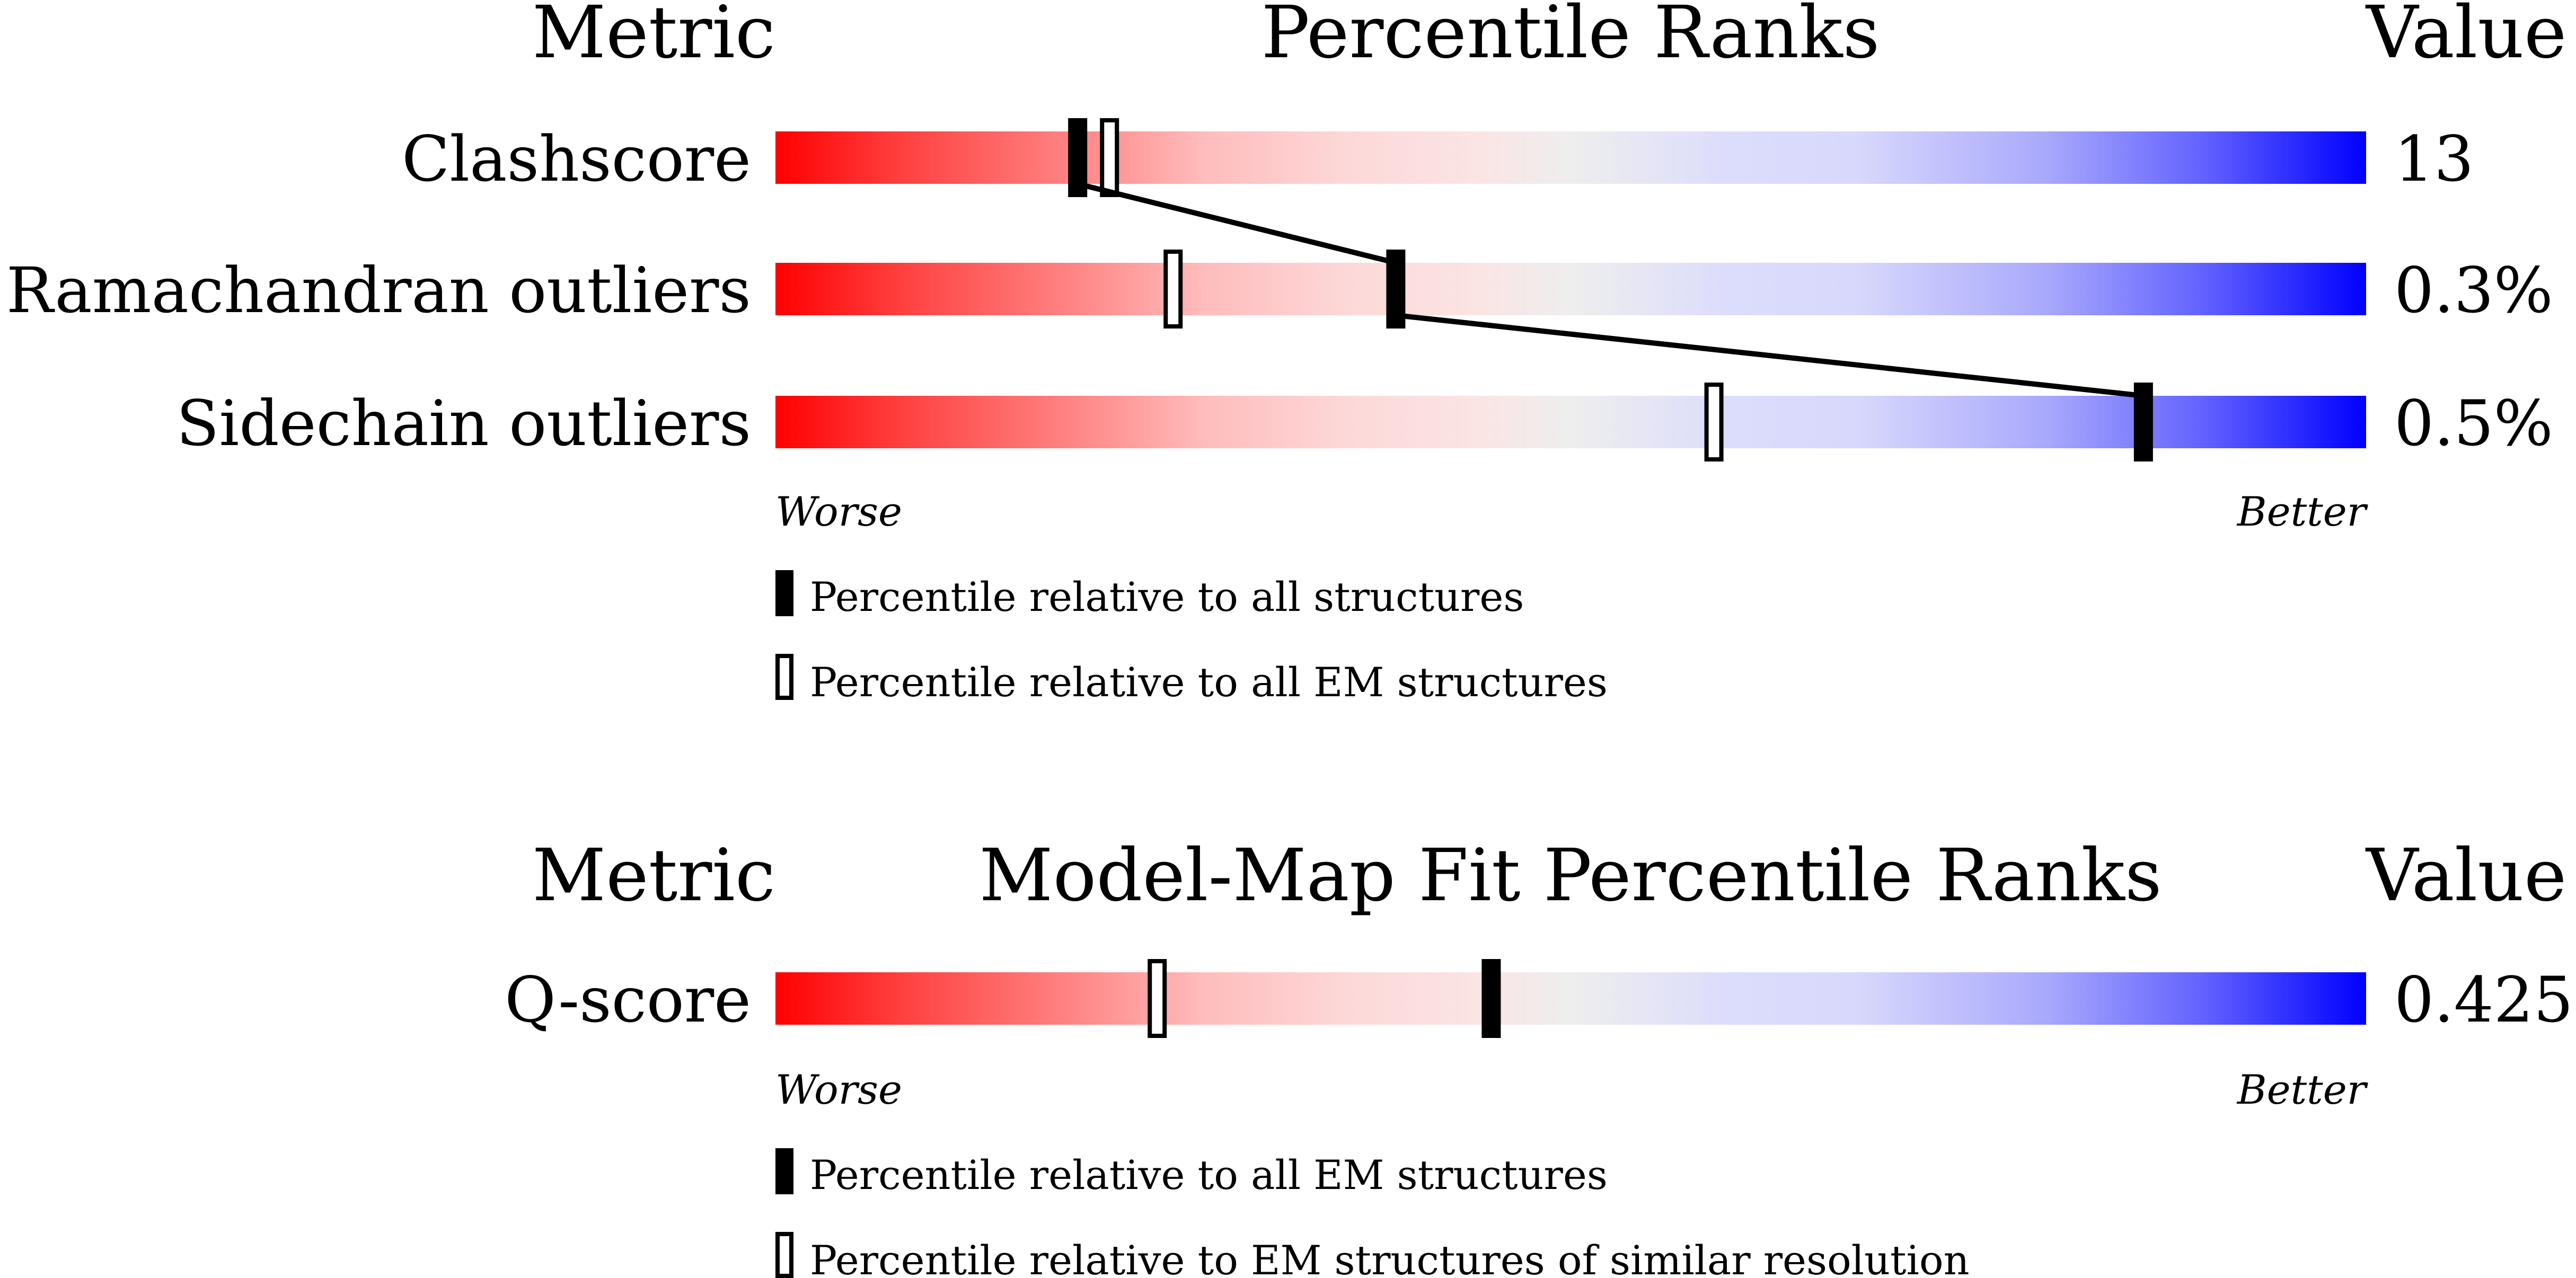 This screenshot has width=2576, height=1278. I want to click on value-header-2: Value, so click(2465, 876).